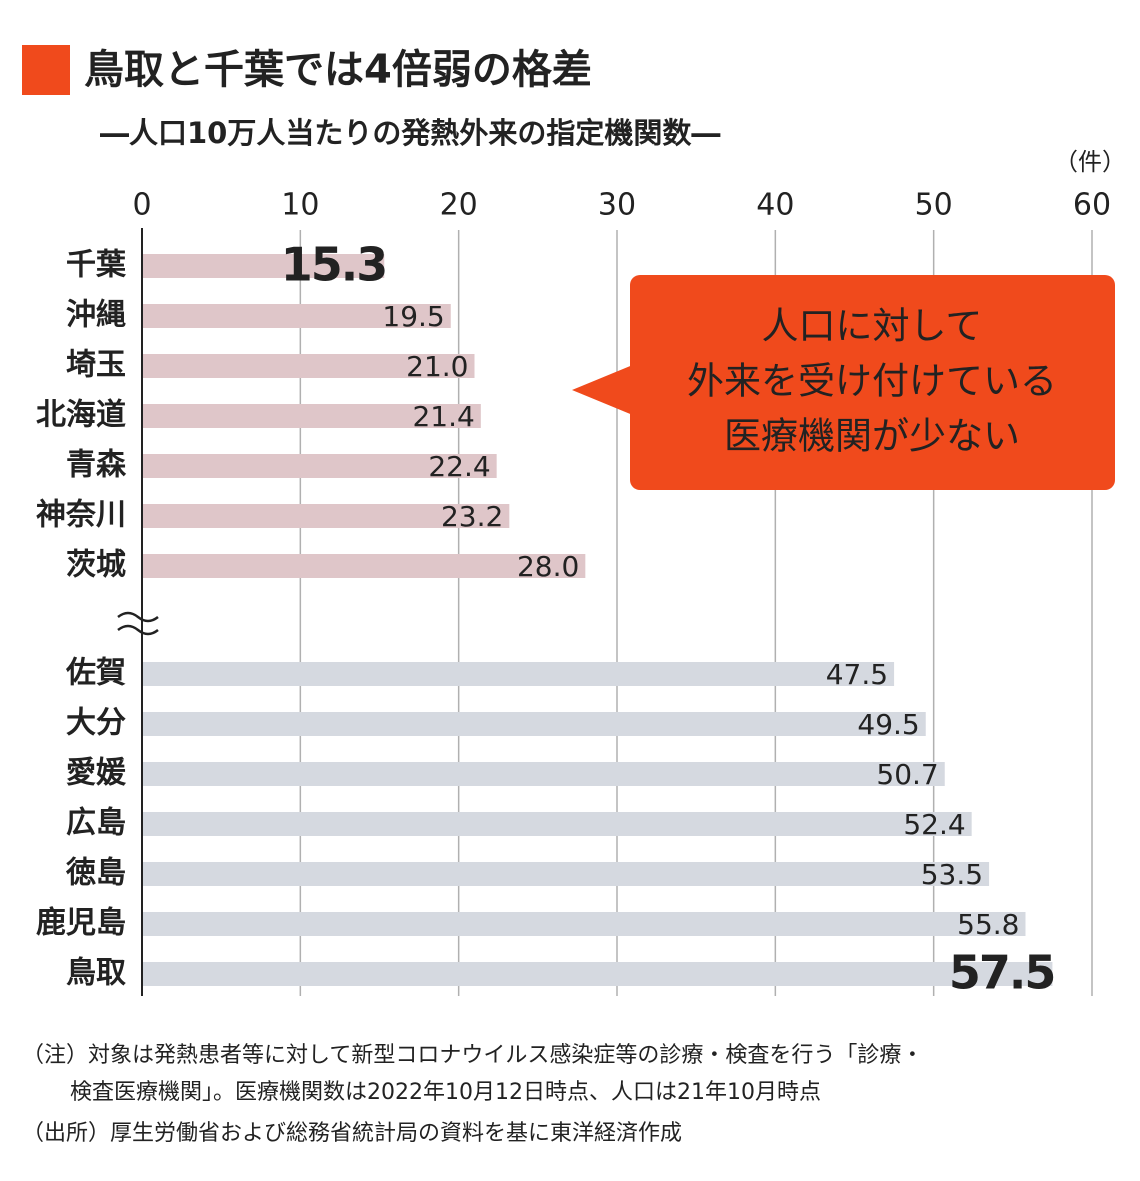  Describe the element at coordinates (96, 565) in the screenshot. I see `y-tick-label: 茨城` at that location.